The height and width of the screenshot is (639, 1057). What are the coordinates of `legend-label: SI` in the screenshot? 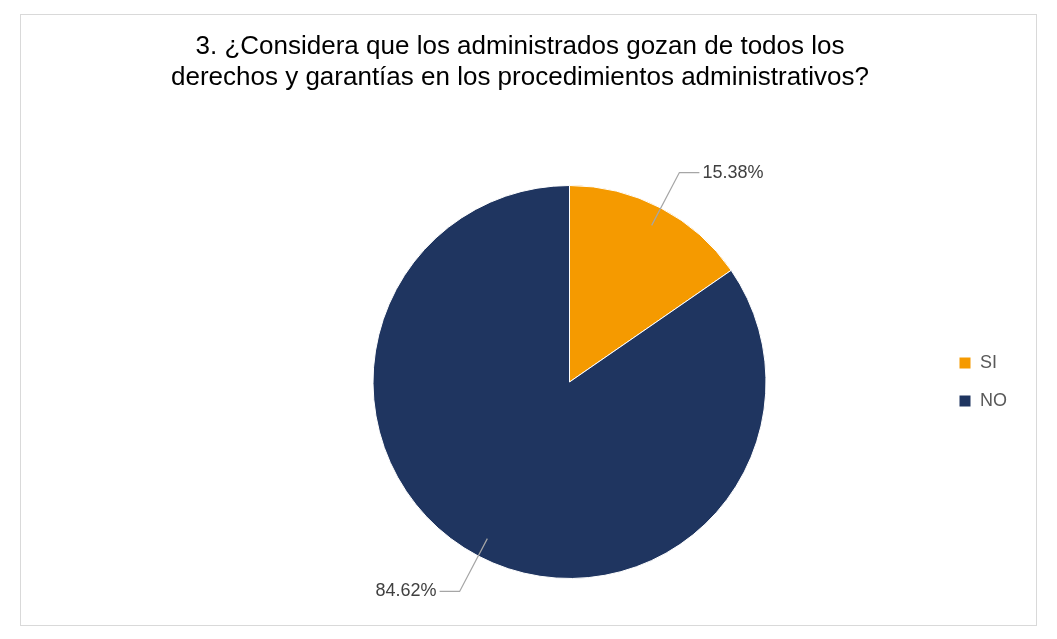 It's located at (989, 361).